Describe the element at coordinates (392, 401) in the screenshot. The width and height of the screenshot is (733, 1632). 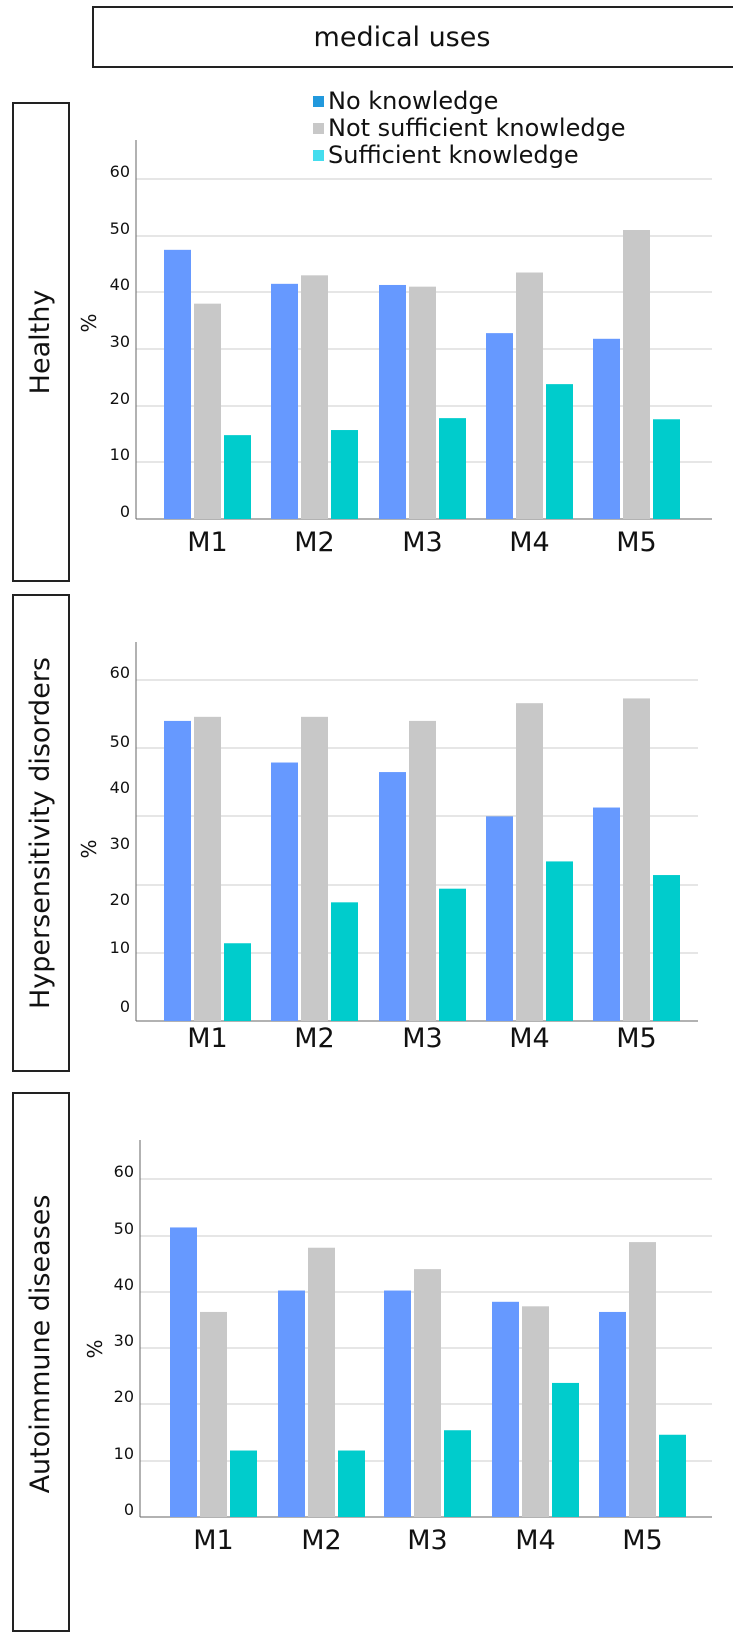
I see `healthy-bar-no-knowledge-m3` at that location.